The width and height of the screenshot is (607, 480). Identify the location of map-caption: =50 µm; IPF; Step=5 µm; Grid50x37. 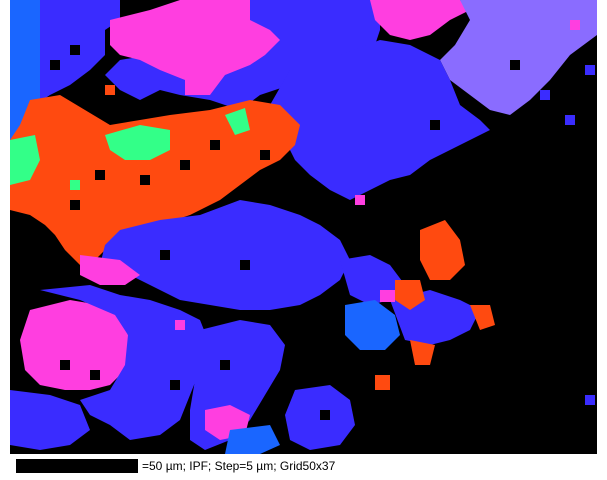
(303, 466).